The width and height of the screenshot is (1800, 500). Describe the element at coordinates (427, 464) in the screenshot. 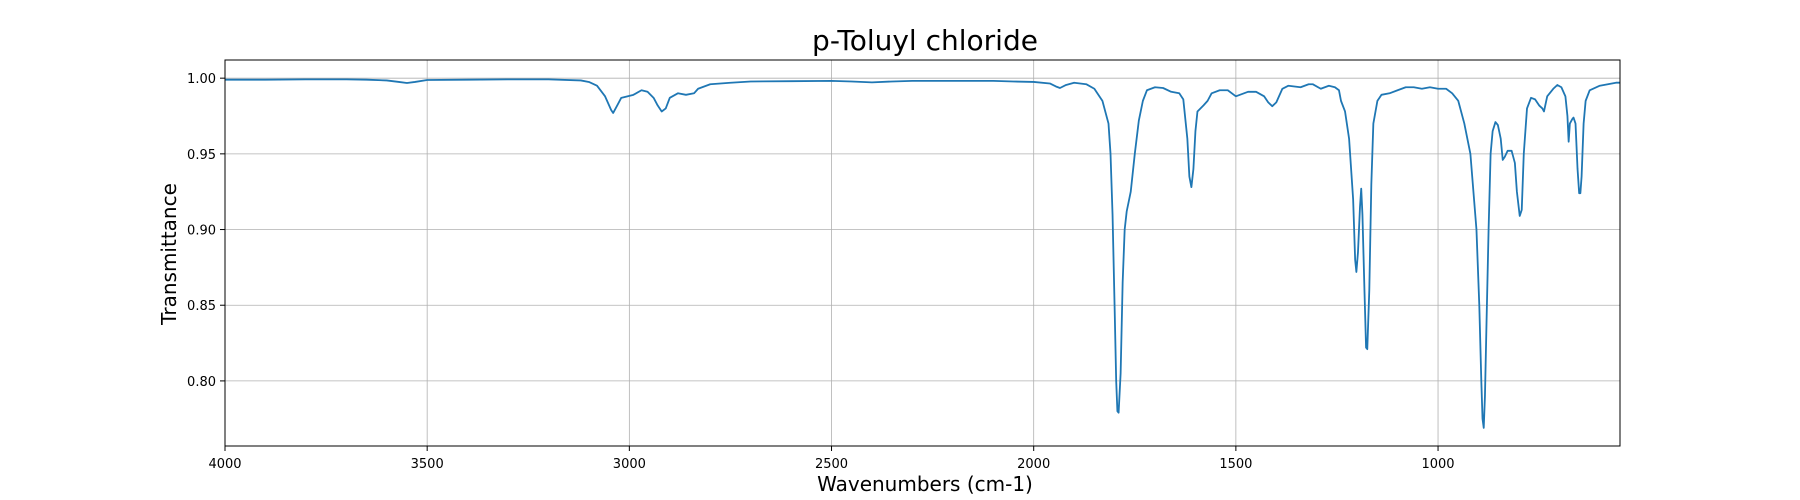

I see `x-tick-label: 3500` at that location.